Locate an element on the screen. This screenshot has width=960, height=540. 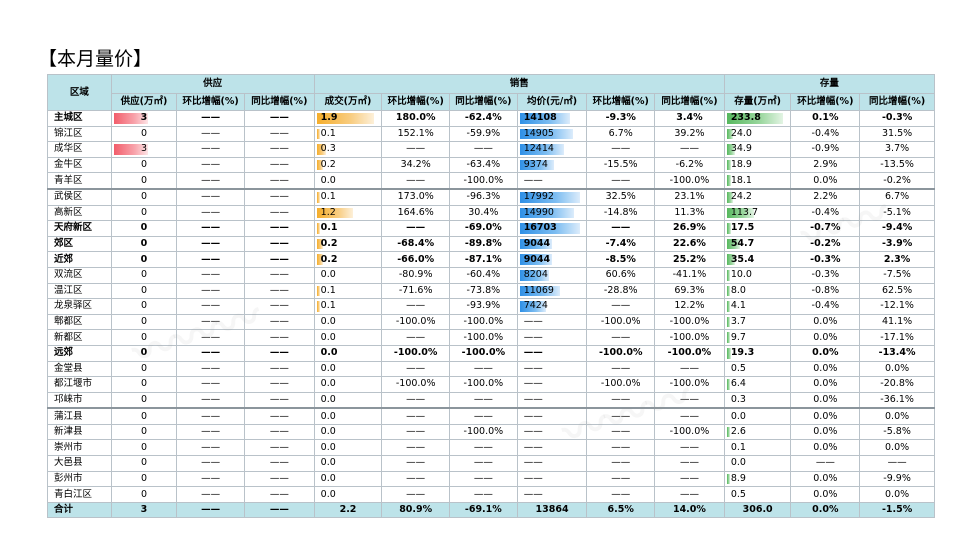
price-bar-cell: 9374 is located at coordinates (552, 165).